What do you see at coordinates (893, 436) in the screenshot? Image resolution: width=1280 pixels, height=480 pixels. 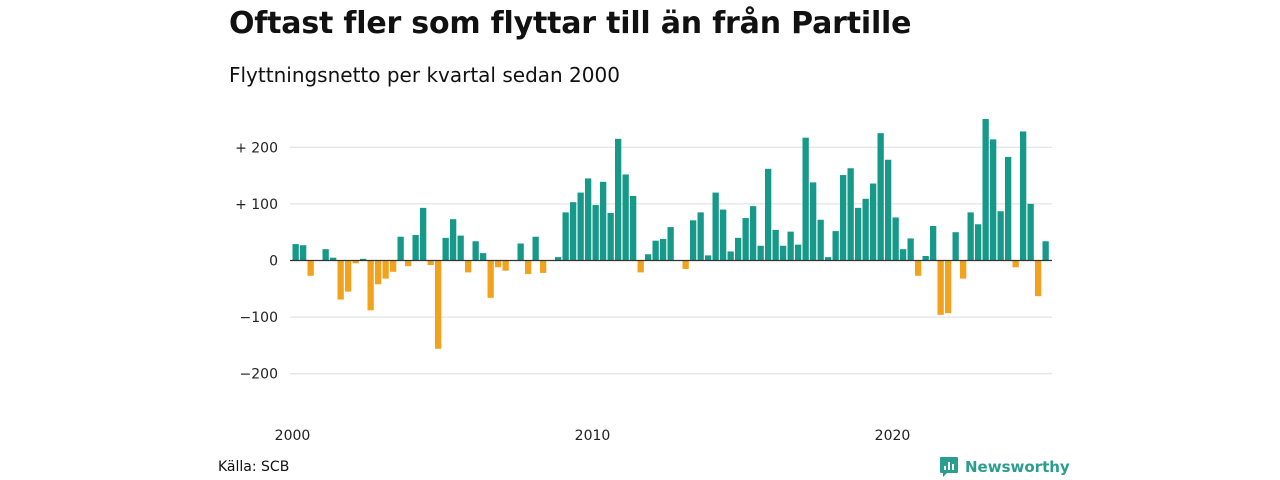 I see `x-tick-label: 2020` at bounding box center [893, 436].